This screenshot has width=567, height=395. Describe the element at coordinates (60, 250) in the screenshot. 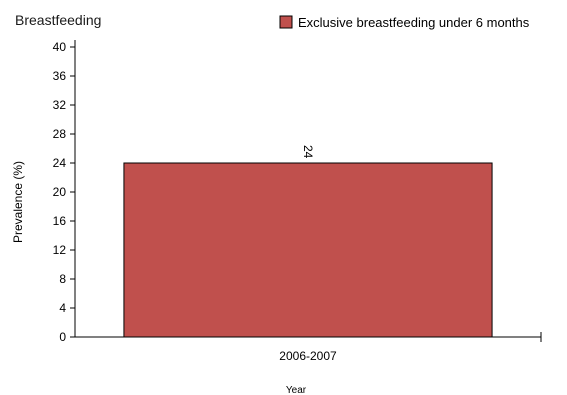

I see `y-tick-label: 12` at that location.